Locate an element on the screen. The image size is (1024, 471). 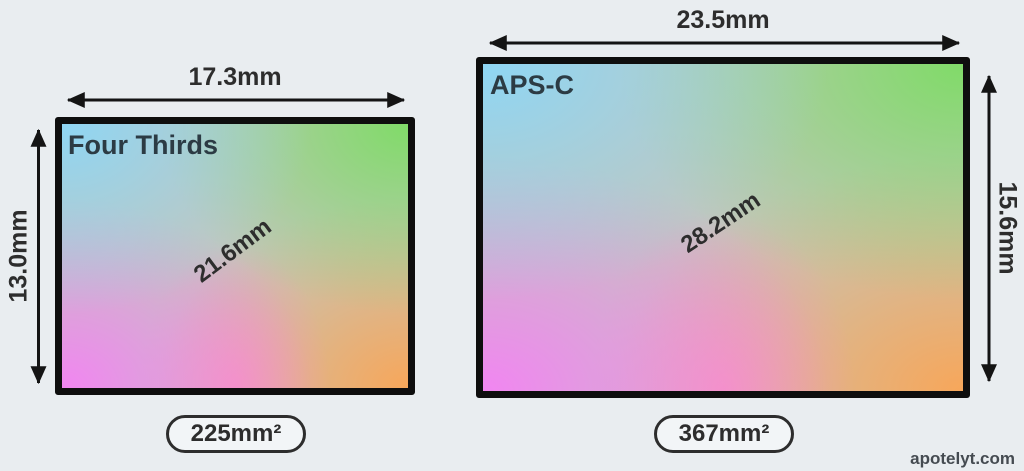
four-thirds-area-badge: 225mm² is located at coordinates (236, 434).